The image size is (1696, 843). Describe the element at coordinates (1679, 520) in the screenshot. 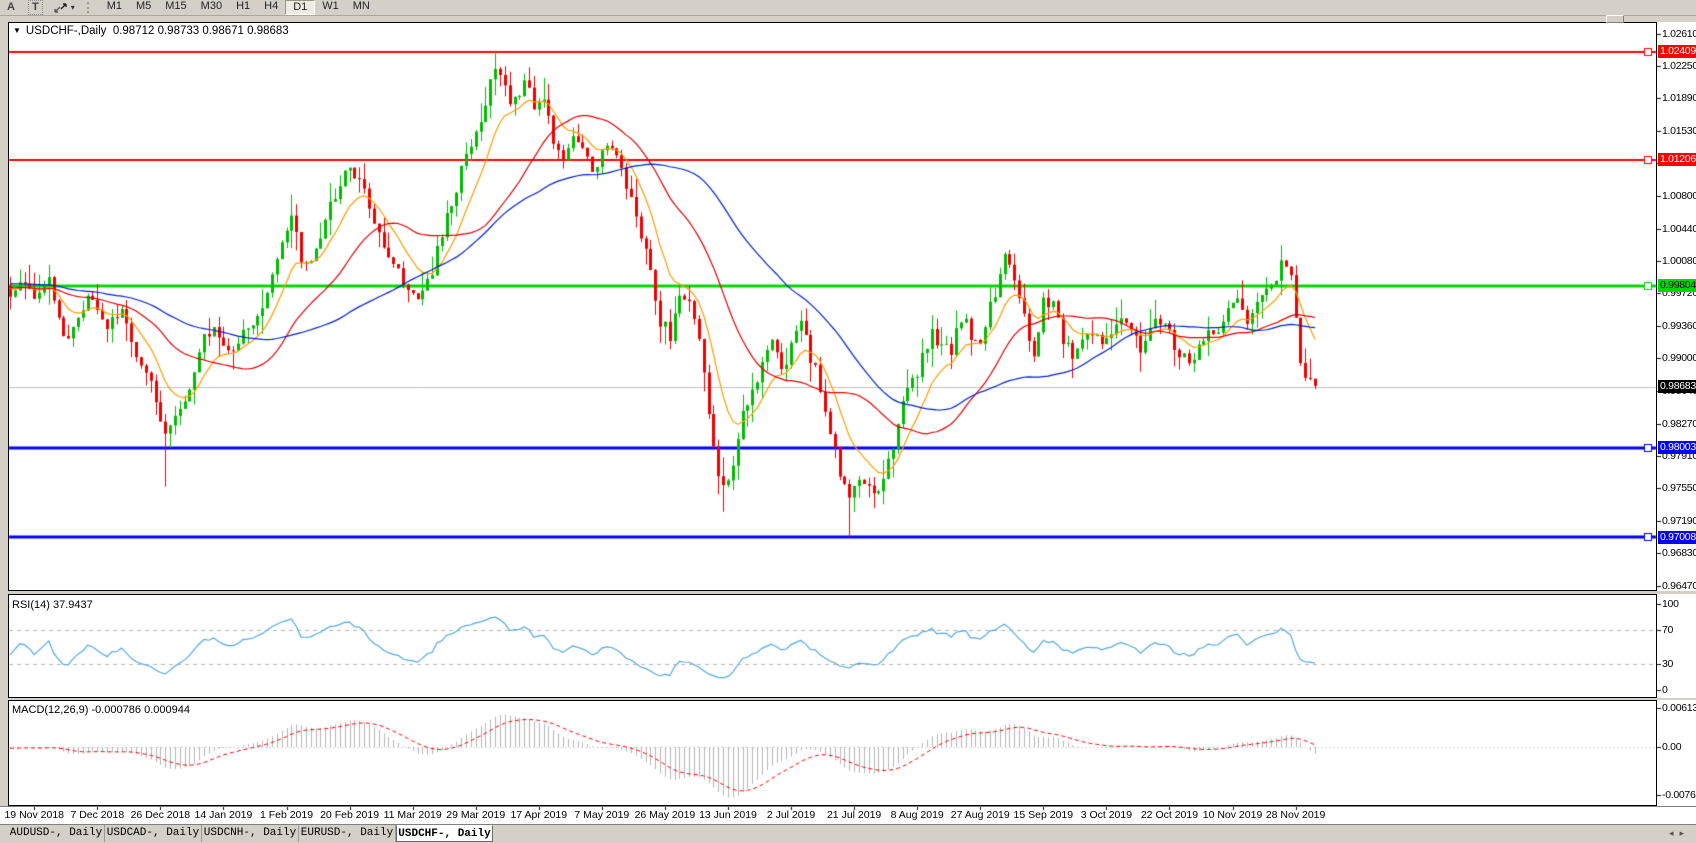

I see `price-tick: 0.97190` at that location.